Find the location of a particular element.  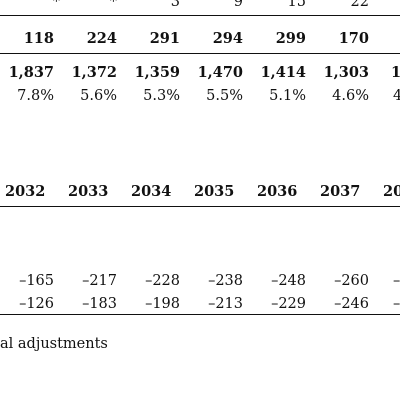

table-cell: –213 is located at coordinates (225, 304).